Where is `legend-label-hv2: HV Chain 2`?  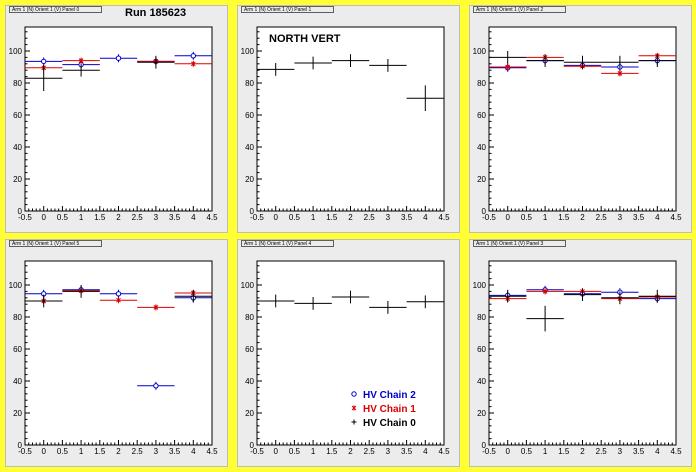 legend-label-hv2: HV Chain 2 is located at coordinates (389, 395).